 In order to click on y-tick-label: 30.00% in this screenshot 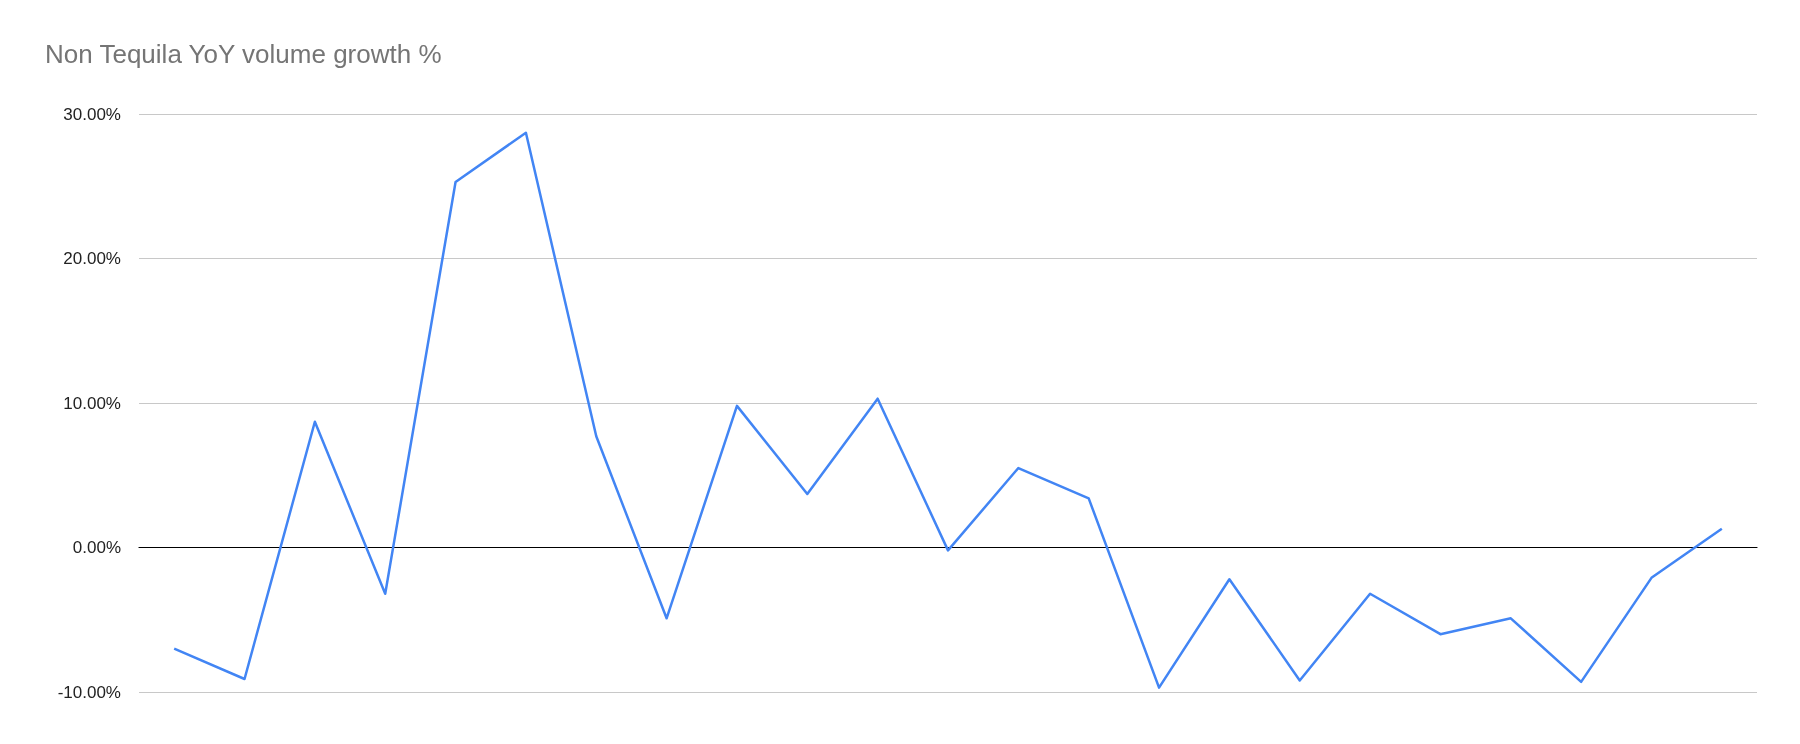, I will do `click(92, 114)`.